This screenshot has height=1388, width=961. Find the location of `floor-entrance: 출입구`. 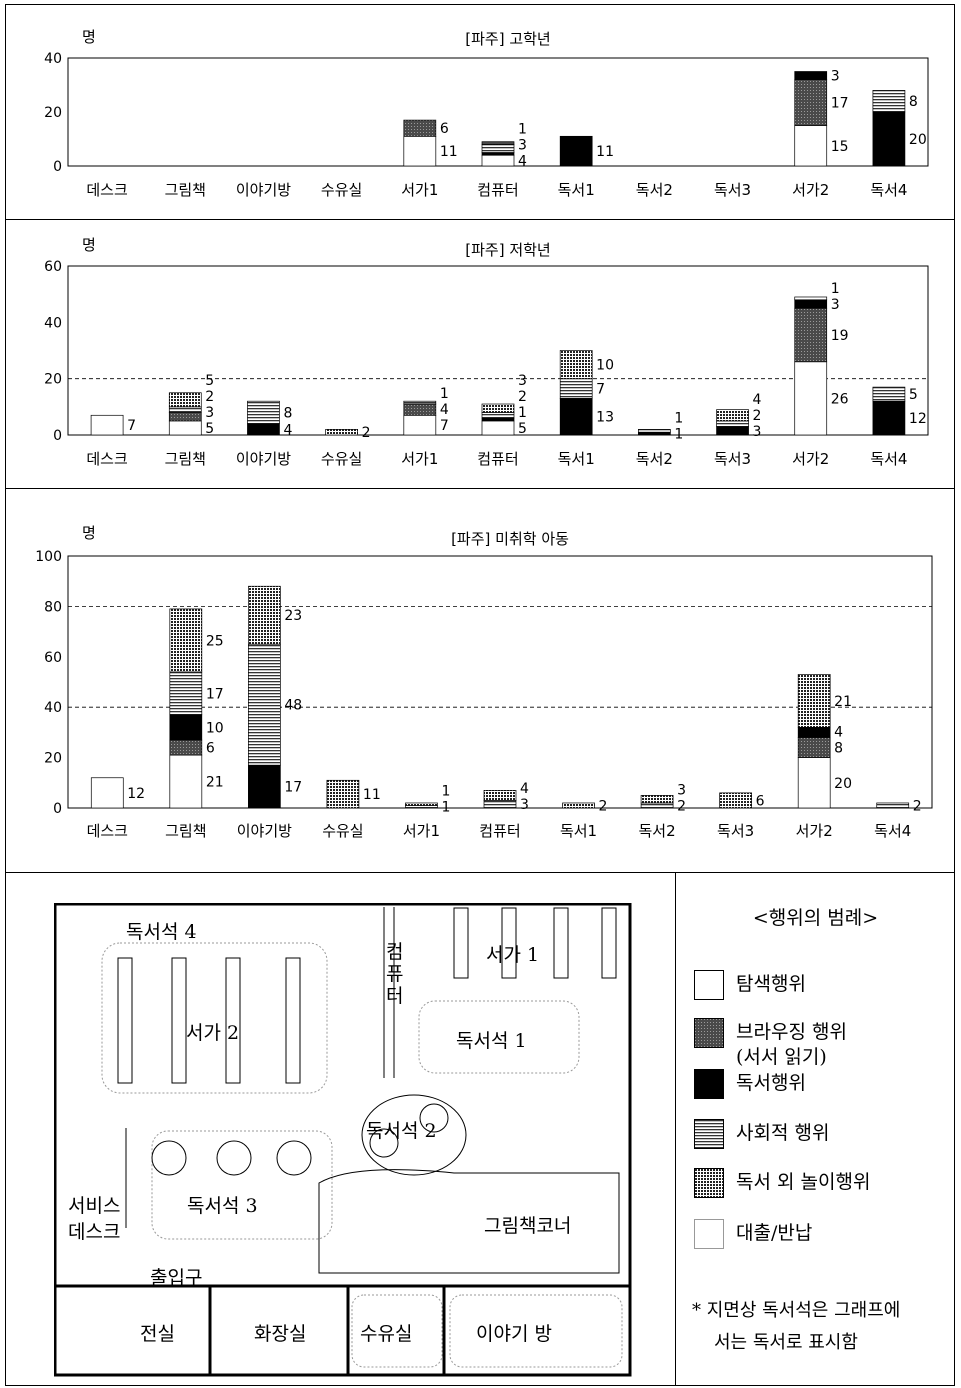

floor-entrance: 출입구 is located at coordinates (176, 1278).